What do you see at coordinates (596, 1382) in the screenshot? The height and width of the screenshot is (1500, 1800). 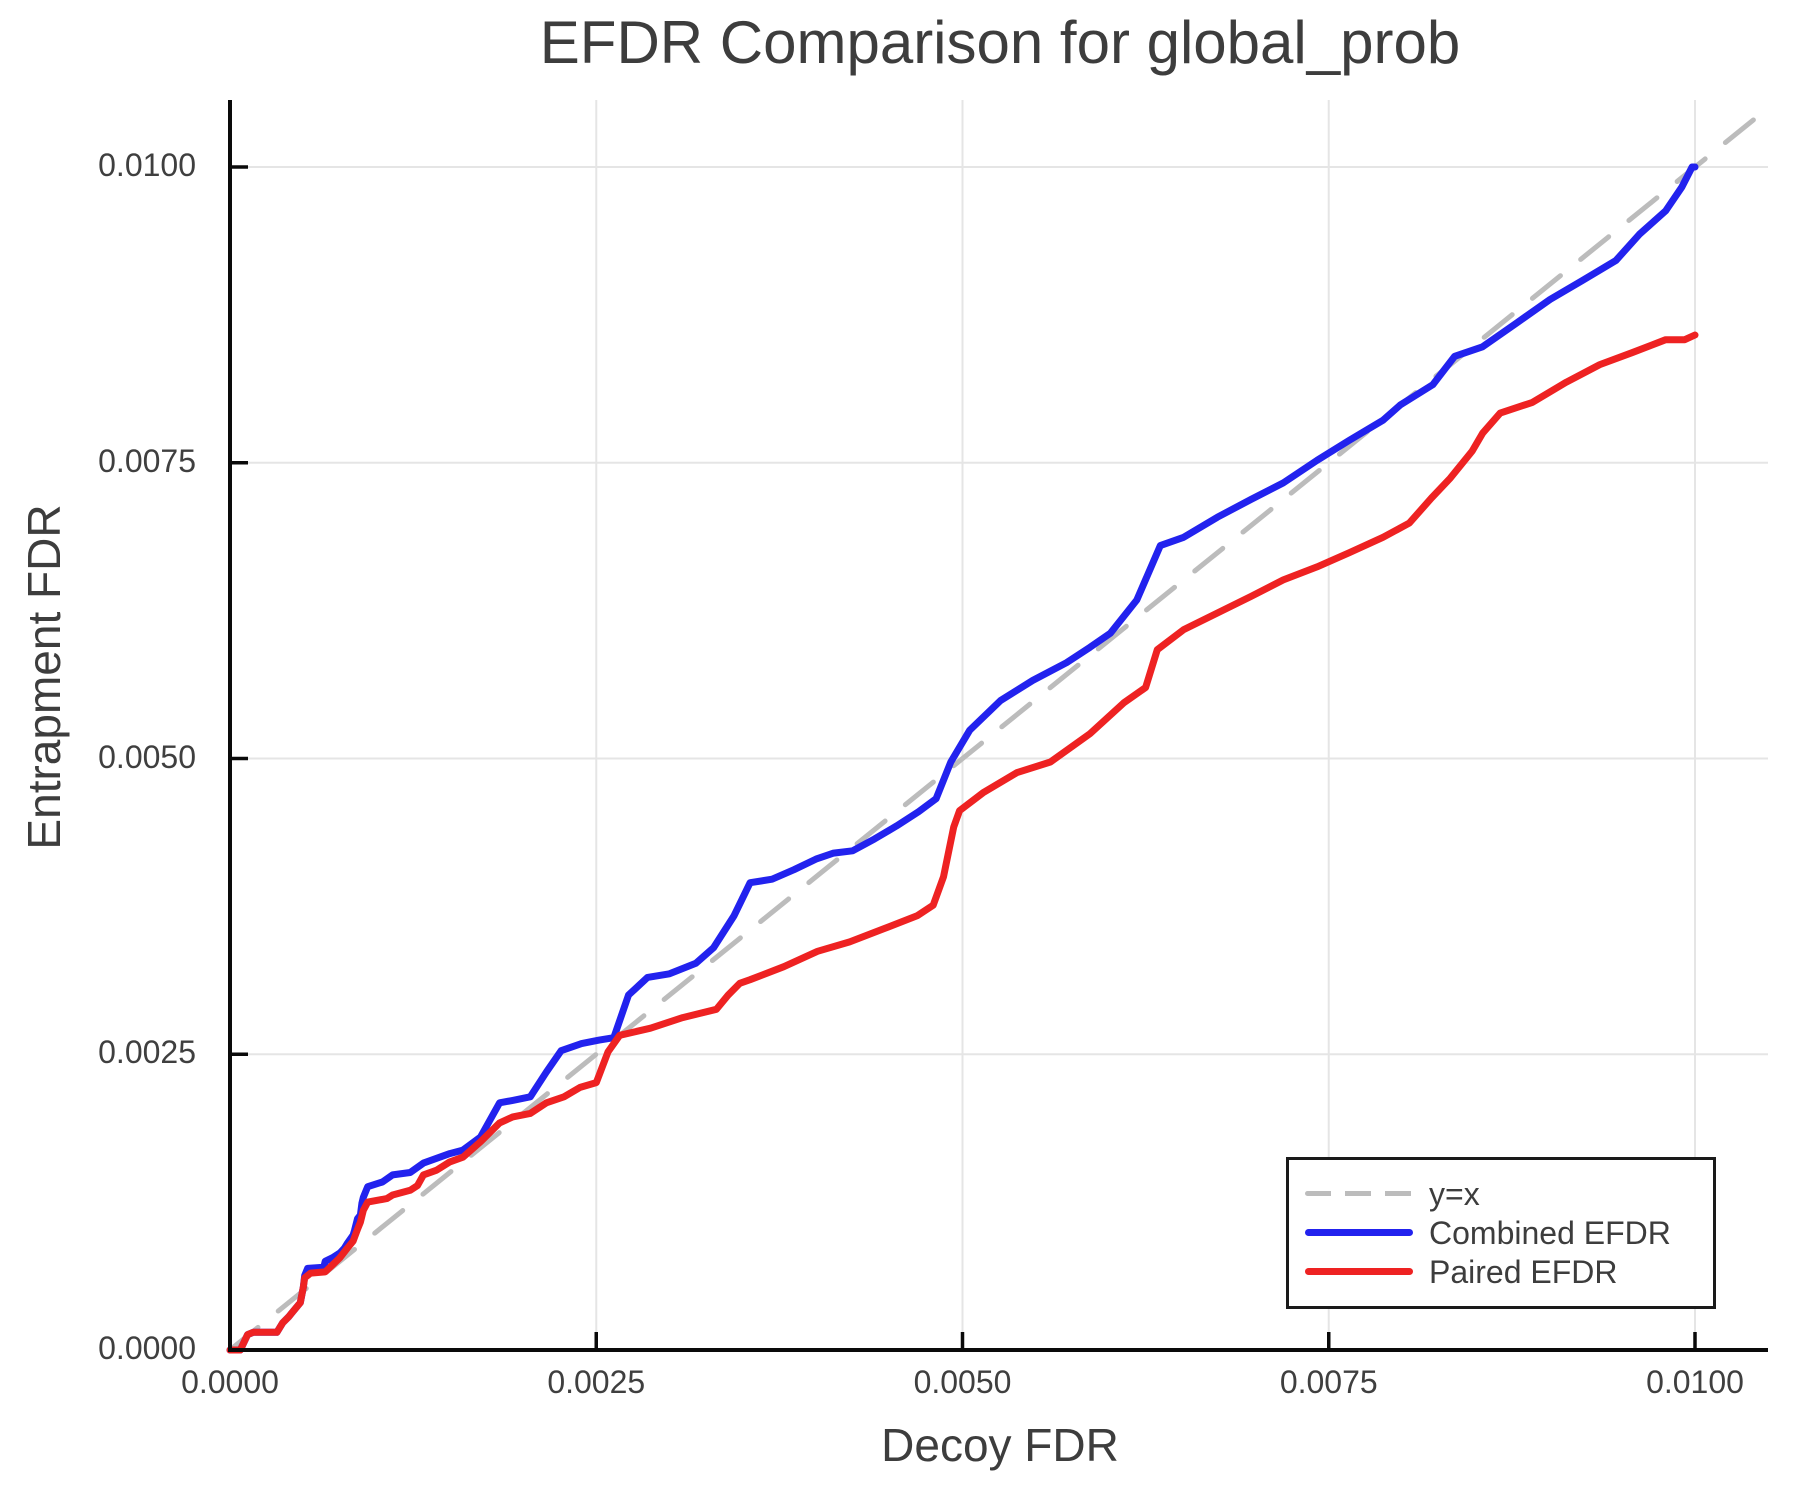 I see `x-tick-label: 0.0025` at bounding box center [596, 1382].